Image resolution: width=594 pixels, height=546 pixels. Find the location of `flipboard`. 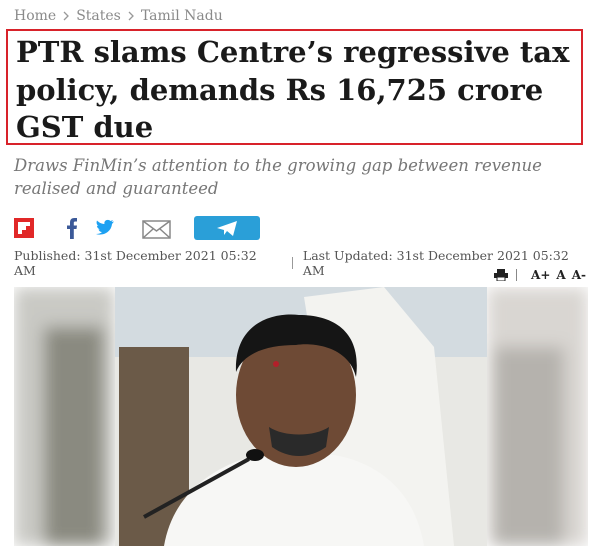

flipboard is located at coordinates (24, 228).